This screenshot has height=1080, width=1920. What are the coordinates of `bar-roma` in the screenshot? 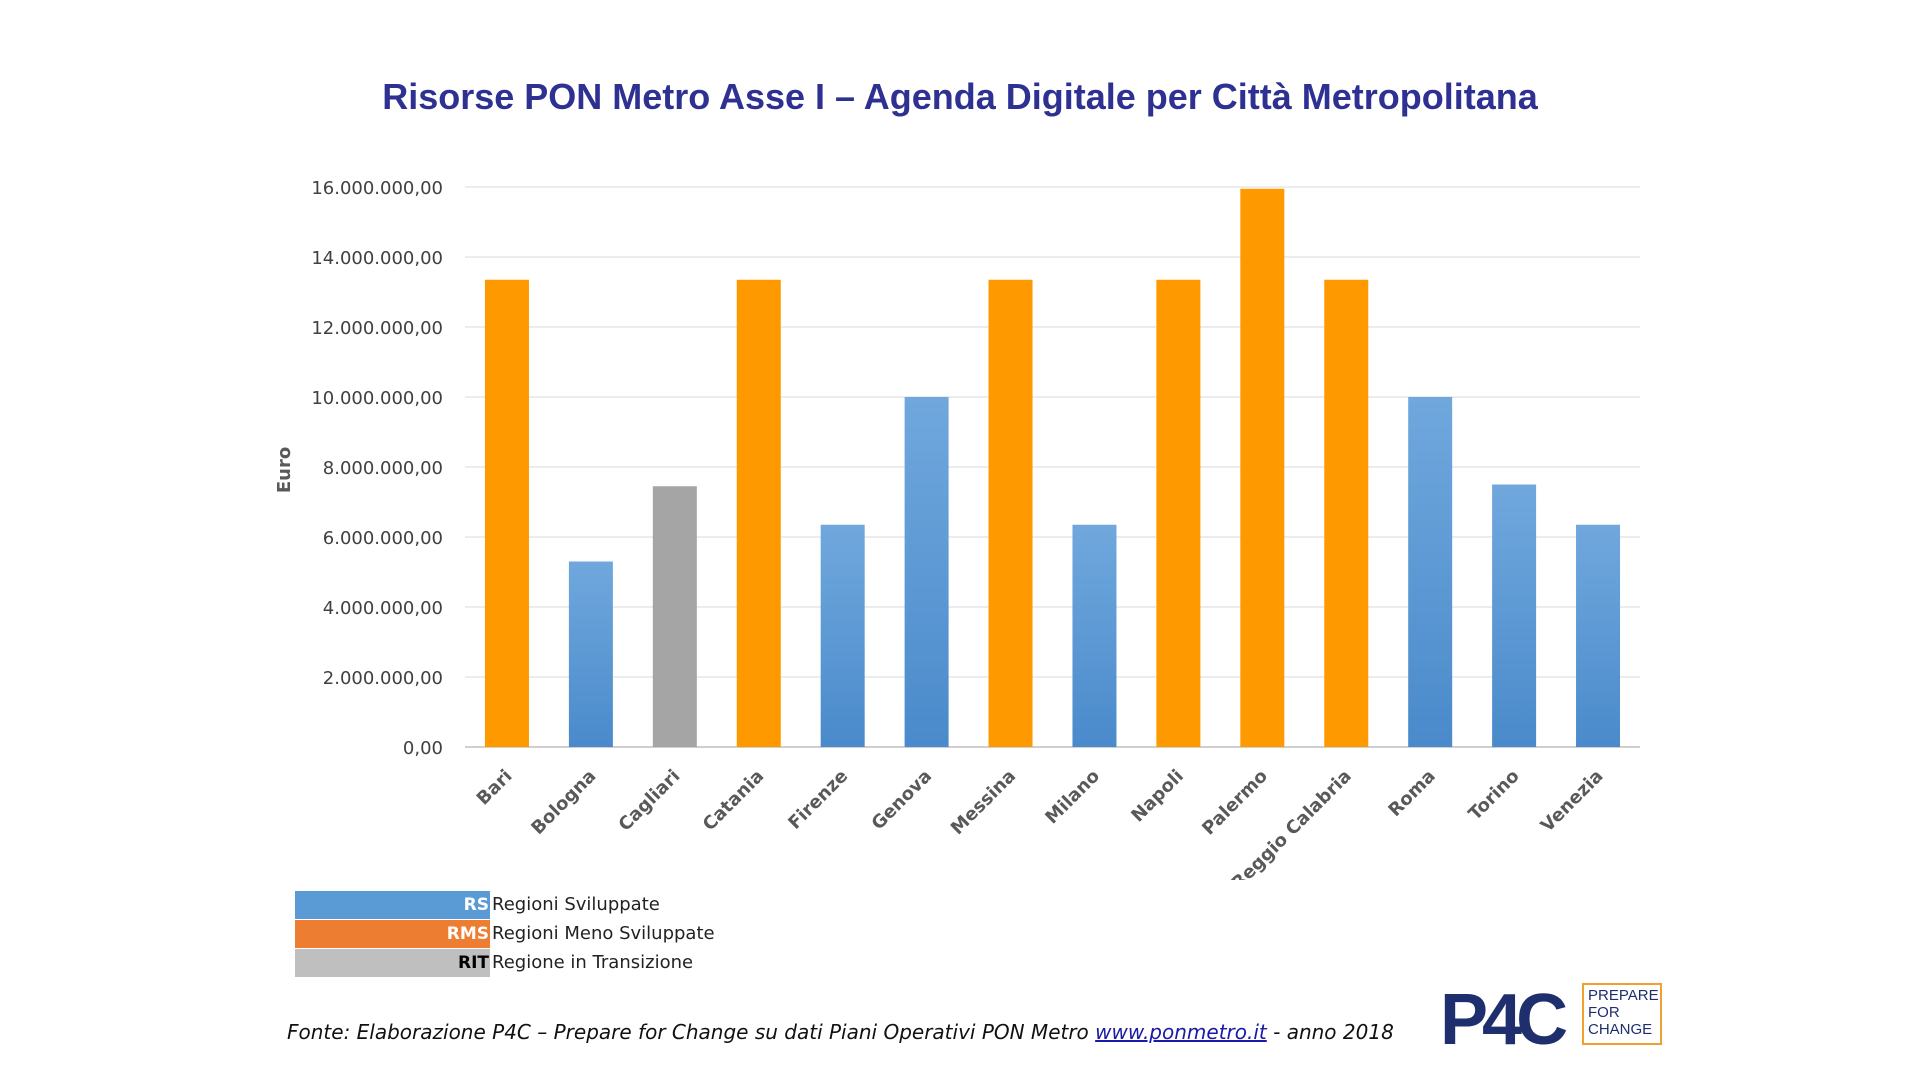 It's located at (1430, 572).